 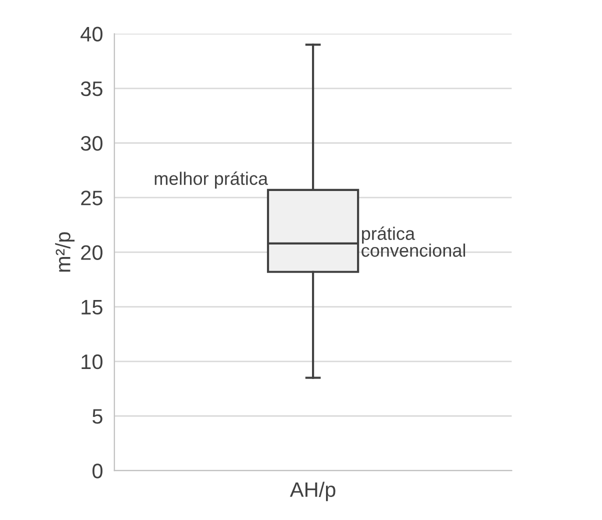 I want to click on y-tick-label: 35, so click(x=91, y=88).